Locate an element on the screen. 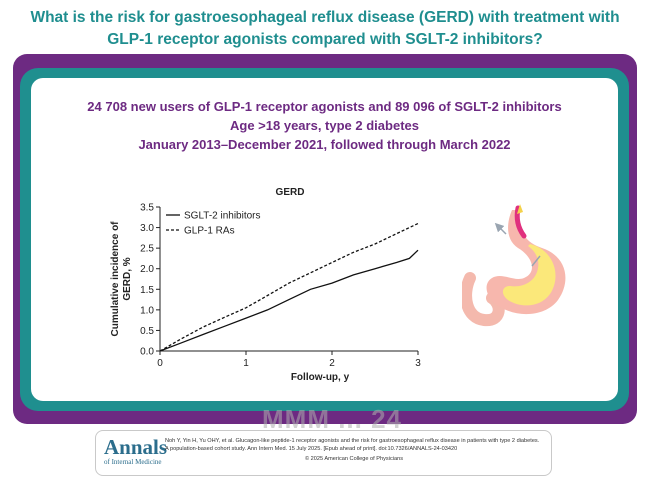  y-tick-label: 1.5 is located at coordinates (147, 290).